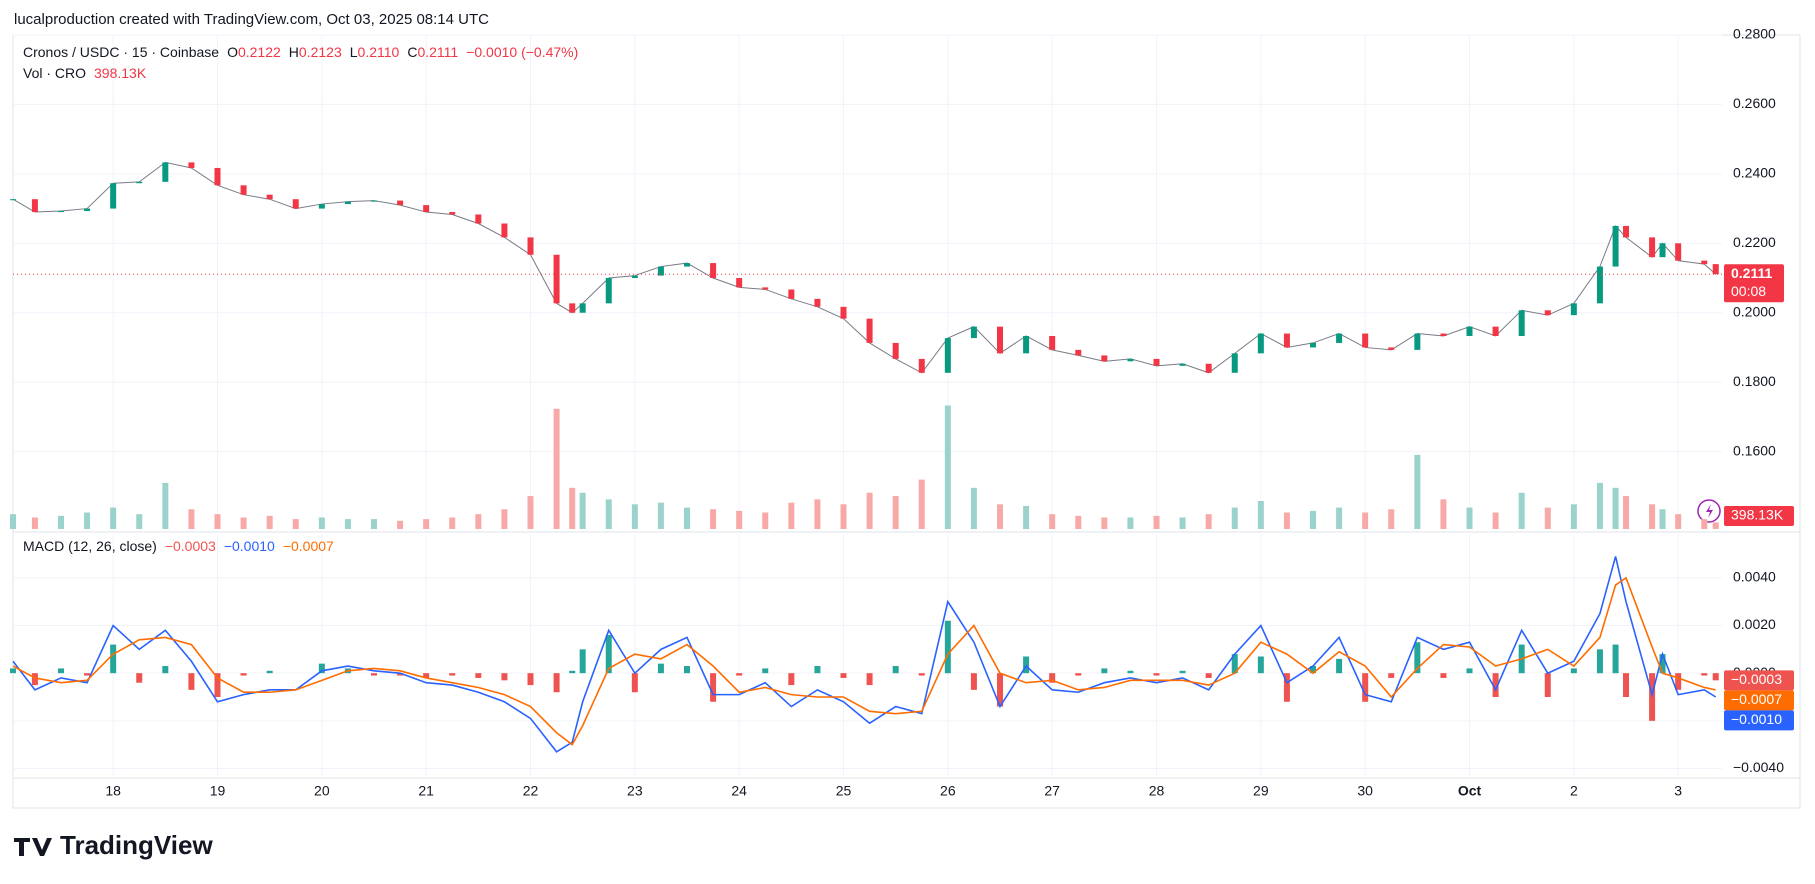  I want to click on histogram-value: −0.0003, so click(190, 546).